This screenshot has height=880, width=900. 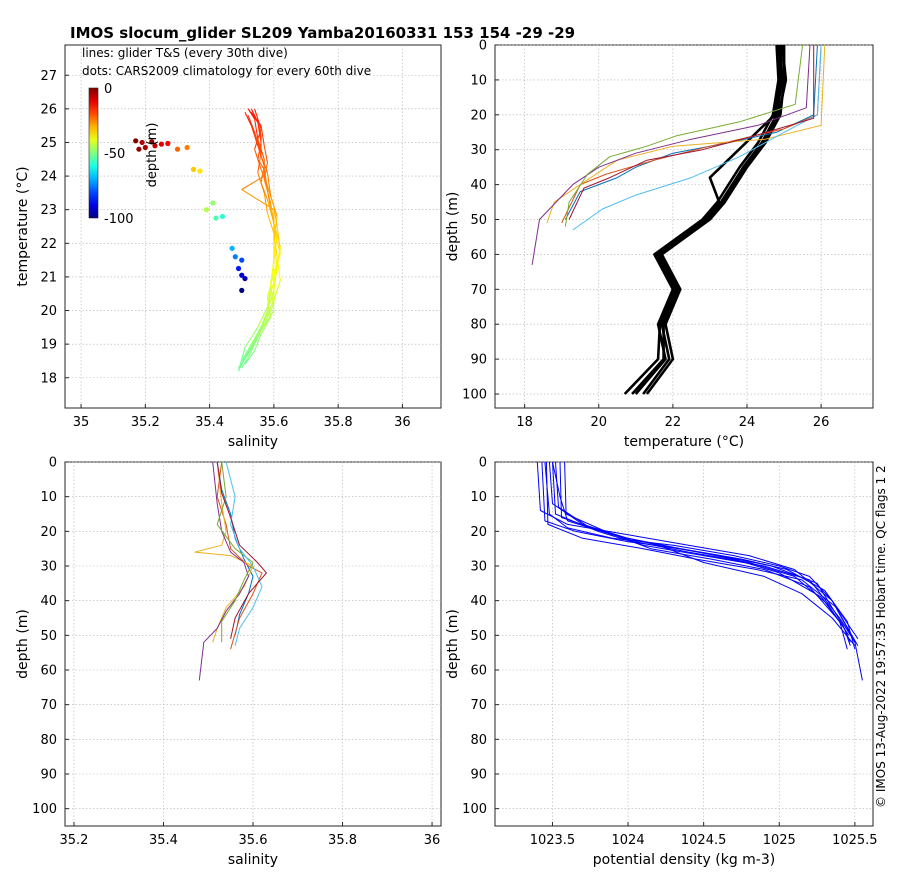 I want to click on climatology-profile-line, so click(x=702, y=219).